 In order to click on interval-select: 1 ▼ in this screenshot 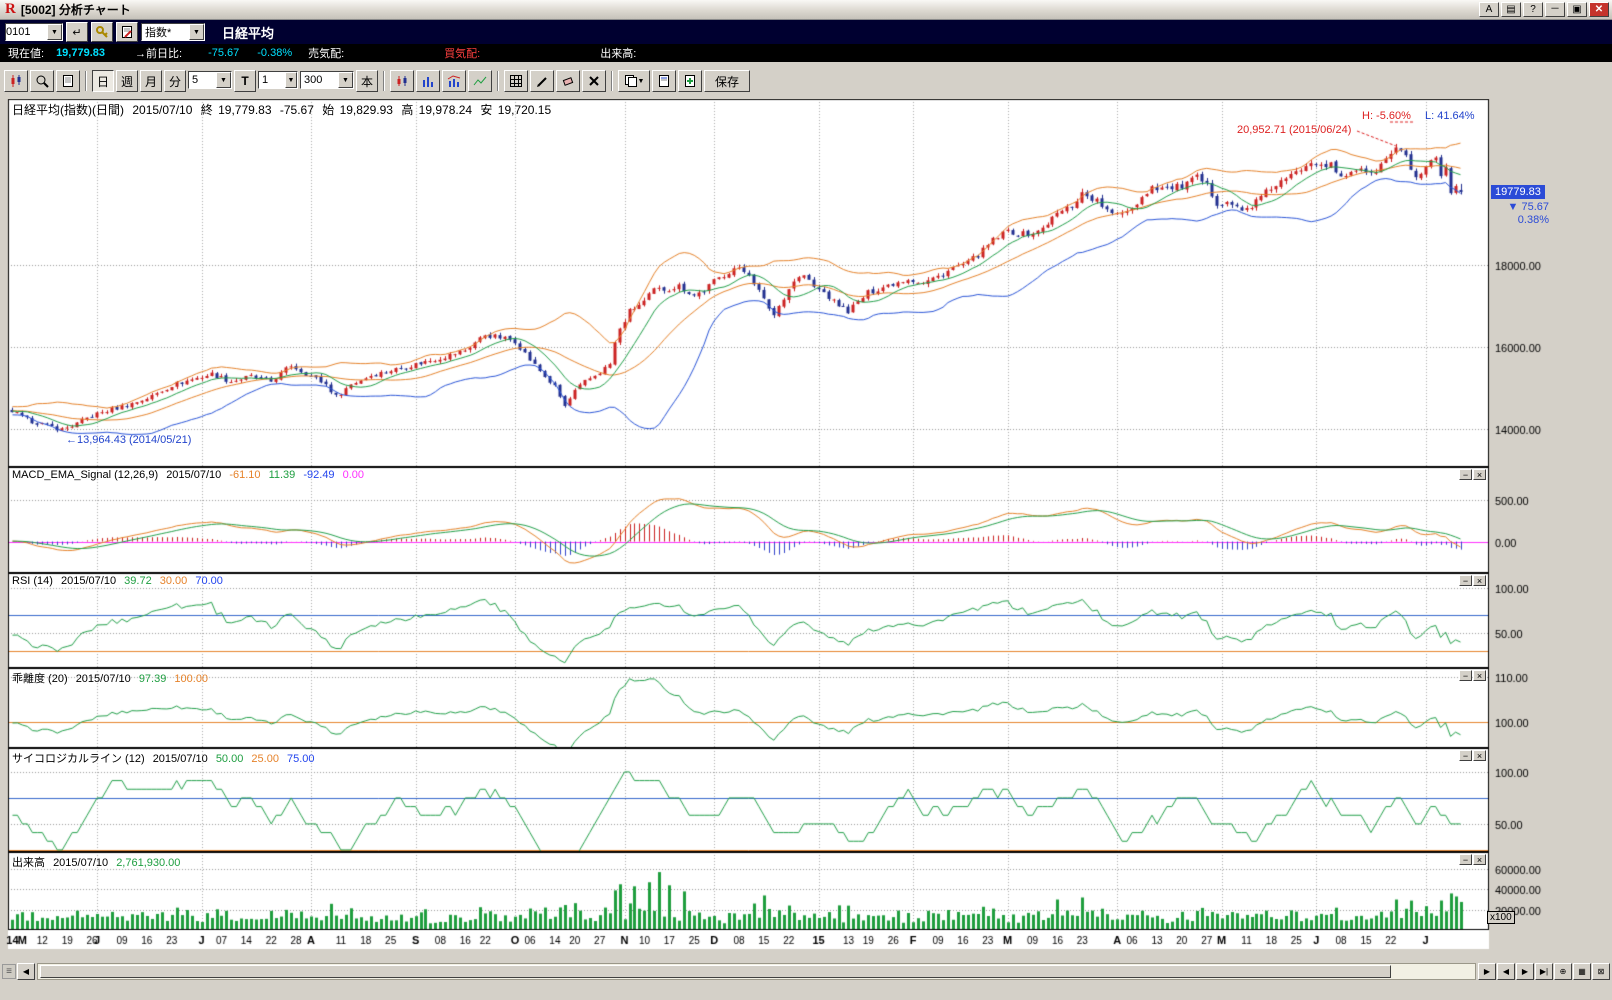, I will do `click(278, 80)`.